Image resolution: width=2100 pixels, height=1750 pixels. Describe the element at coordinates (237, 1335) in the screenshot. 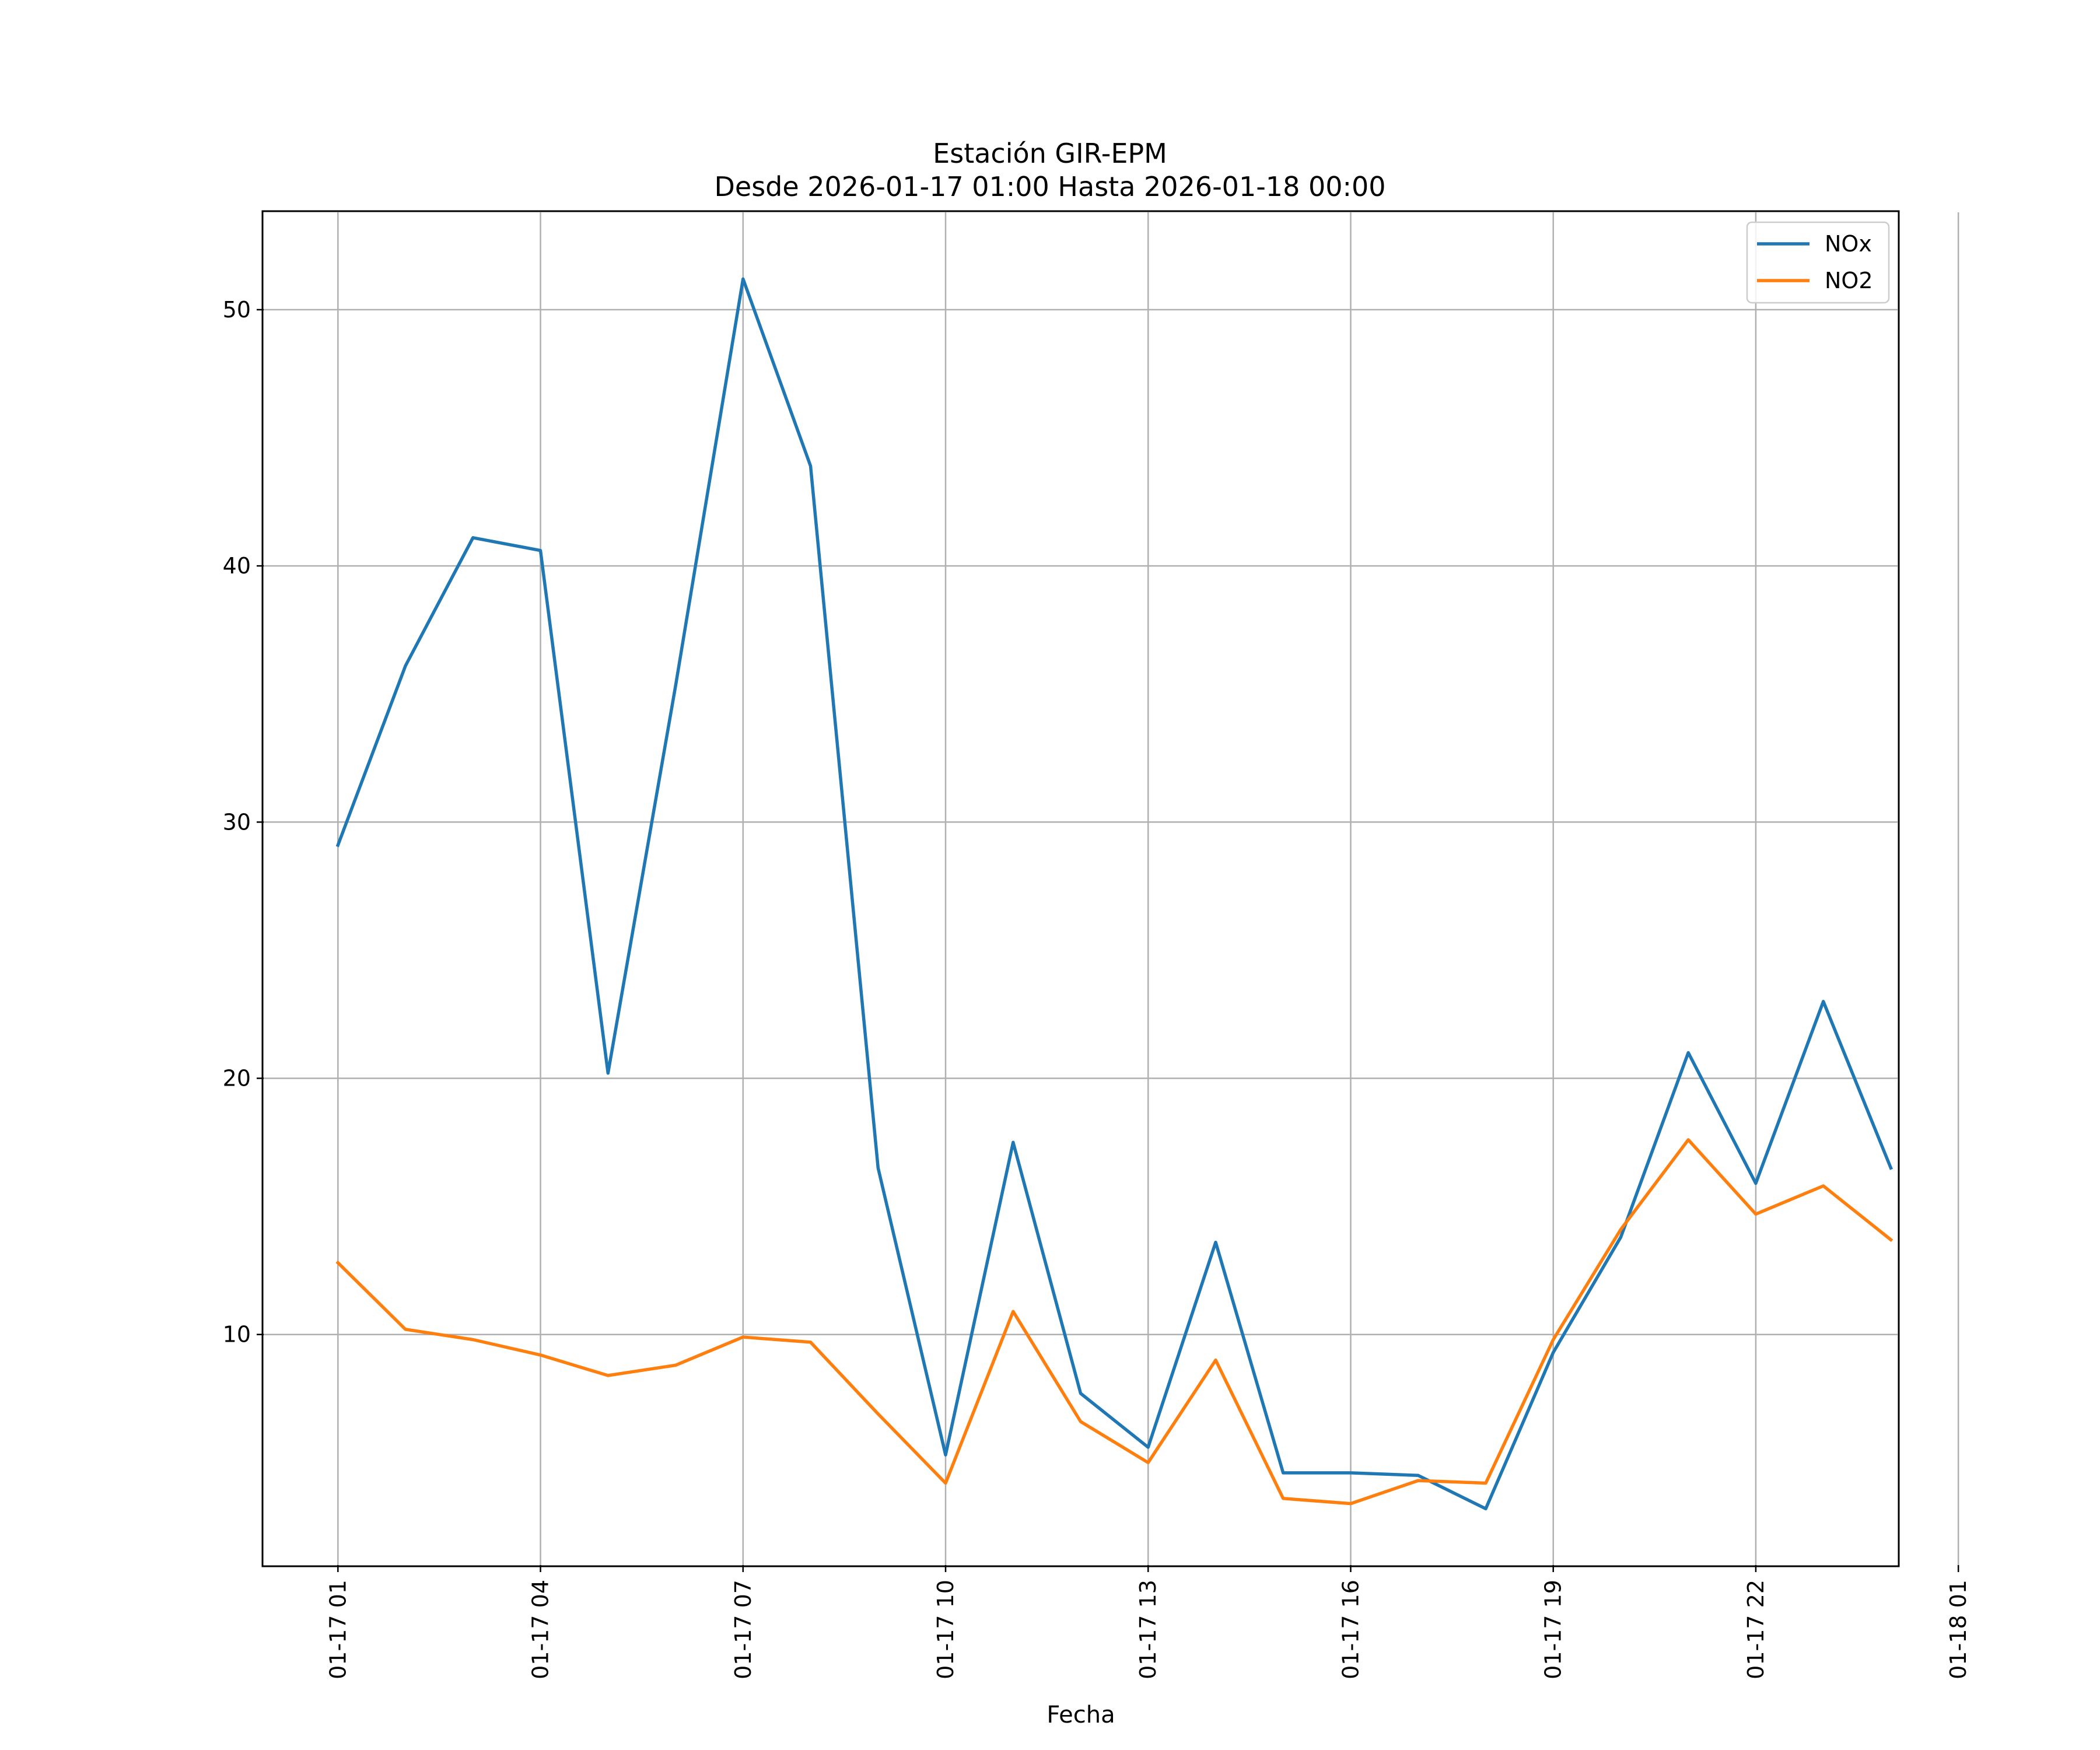

I see `y-tick-label: 10` at that location.